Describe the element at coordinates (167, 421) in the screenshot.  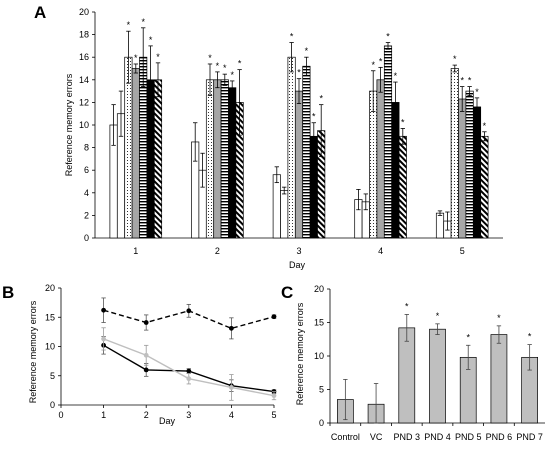
I see `panel-b-x-label: Day` at that location.